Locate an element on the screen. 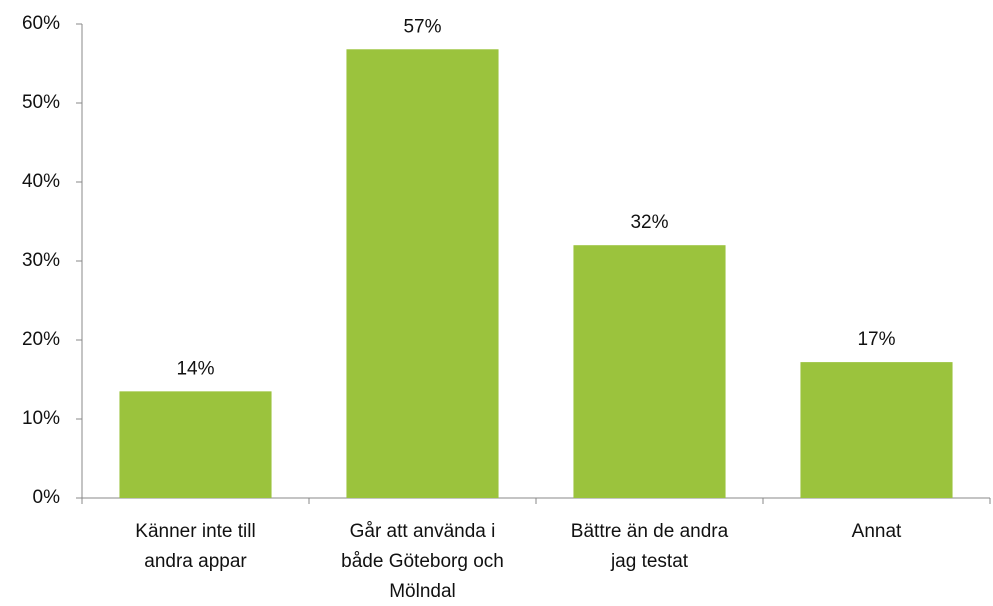  x-tick-label: Mölndal is located at coordinates (422, 591).